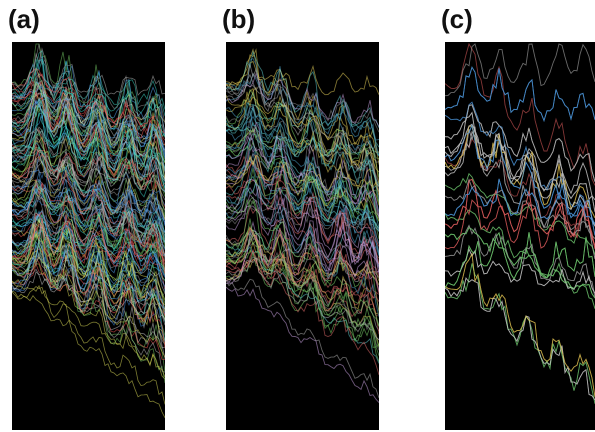 This screenshot has height=432, width=595. What do you see at coordinates (239, 19) in the screenshot?
I see `panel-label-b: (b)` at bounding box center [239, 19].